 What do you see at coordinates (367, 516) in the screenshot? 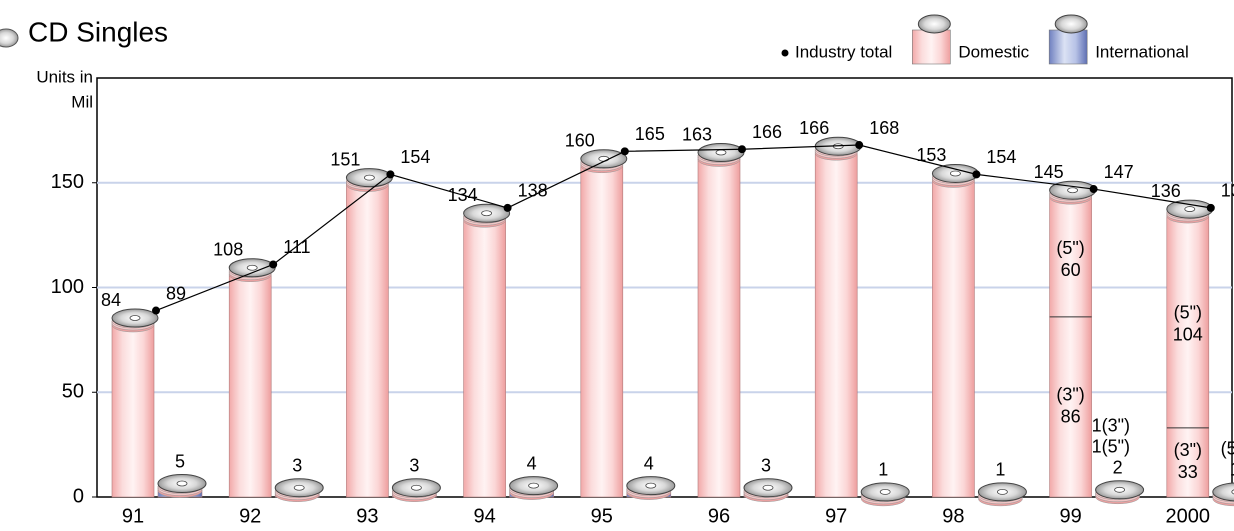
I see `x-tick-label: 93` at bounding box center [367, 516].